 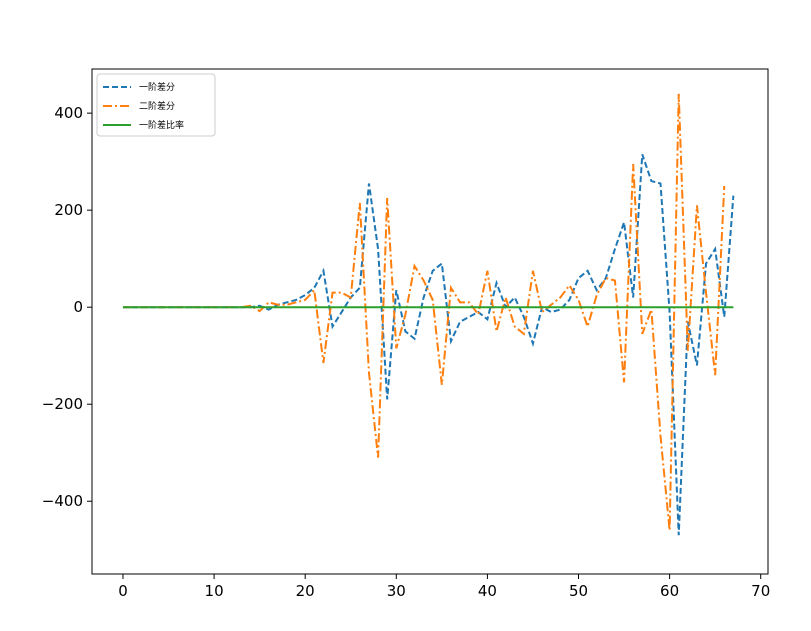 What do you see at coordinates (305, 591) in the screenshot?
I see `x-tick-label: 20` at bounding box center [305, 591].